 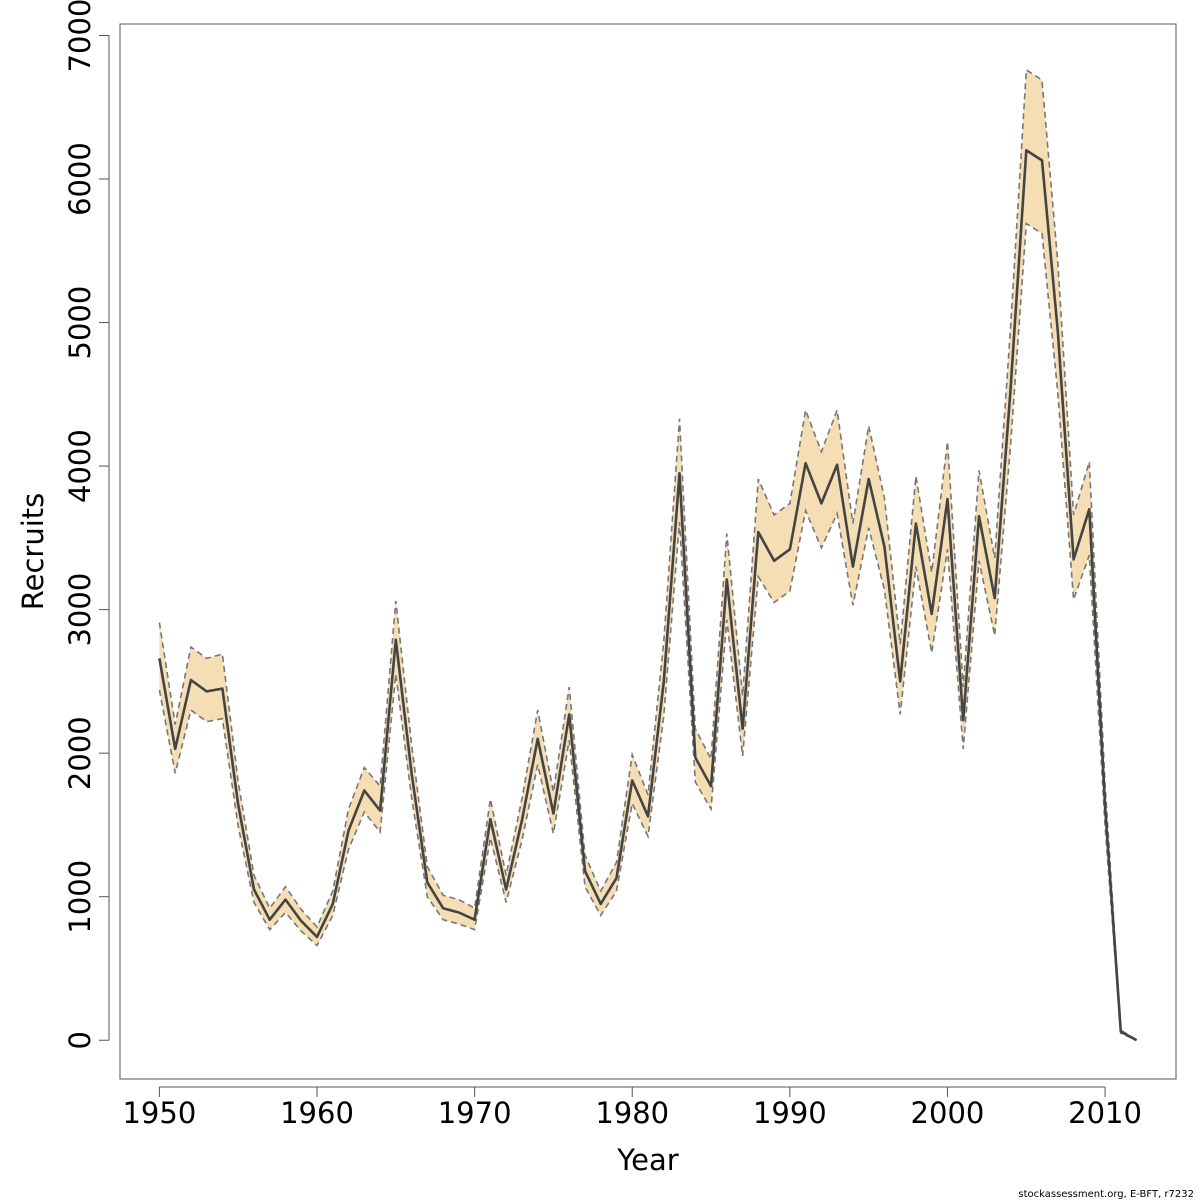 I want to click on y-tick-label: 5000, so click(x=80, y=323).